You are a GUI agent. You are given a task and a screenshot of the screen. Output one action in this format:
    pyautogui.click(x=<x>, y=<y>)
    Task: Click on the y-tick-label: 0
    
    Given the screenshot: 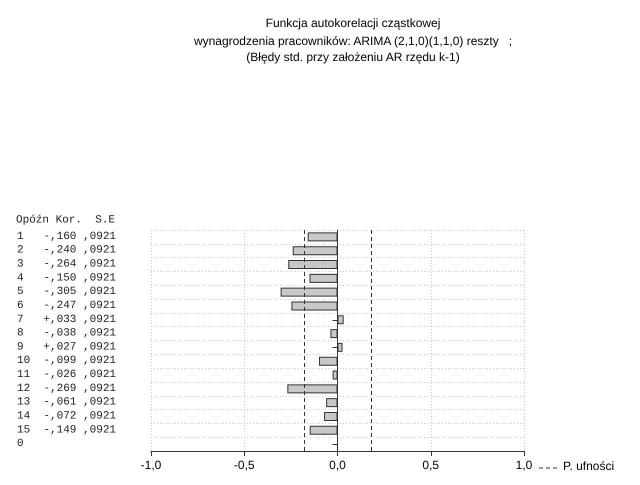 What is the action you would take?
    pyautogui.click(x=20, y=444)
    